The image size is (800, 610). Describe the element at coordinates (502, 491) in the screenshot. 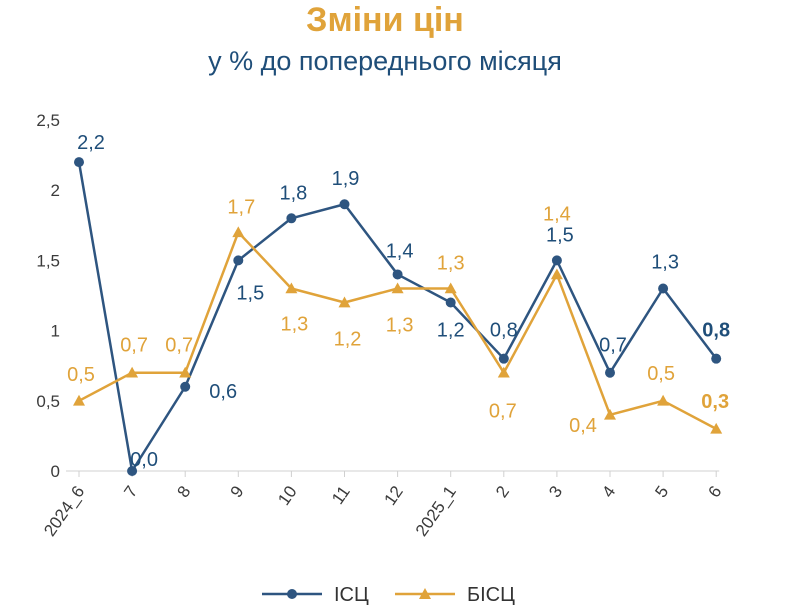

I see `x-tick-label: 2` at that location.